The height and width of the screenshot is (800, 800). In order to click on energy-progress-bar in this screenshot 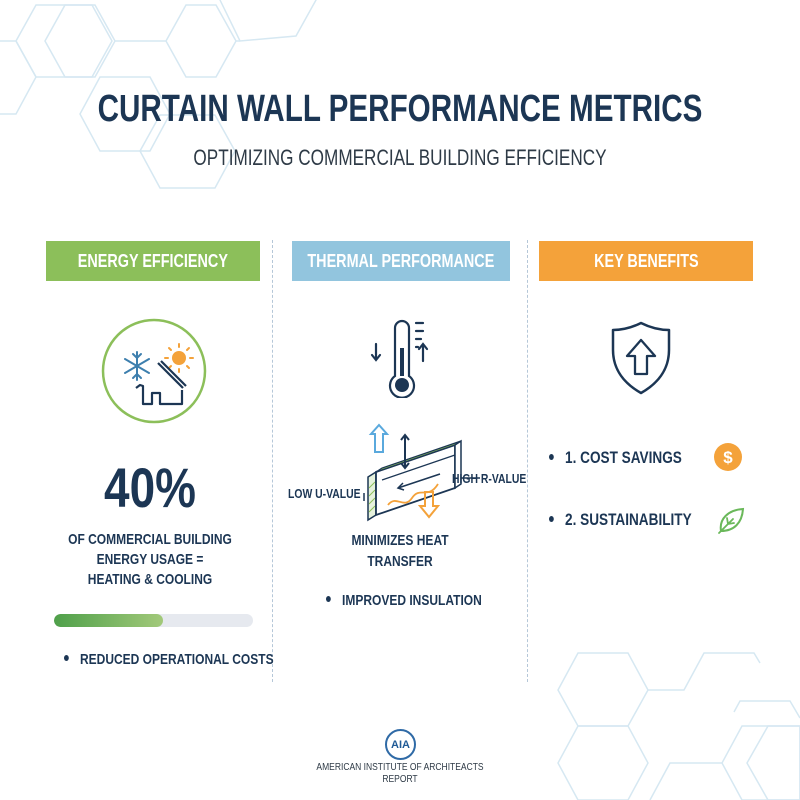, I will do `click(153, 620)`.